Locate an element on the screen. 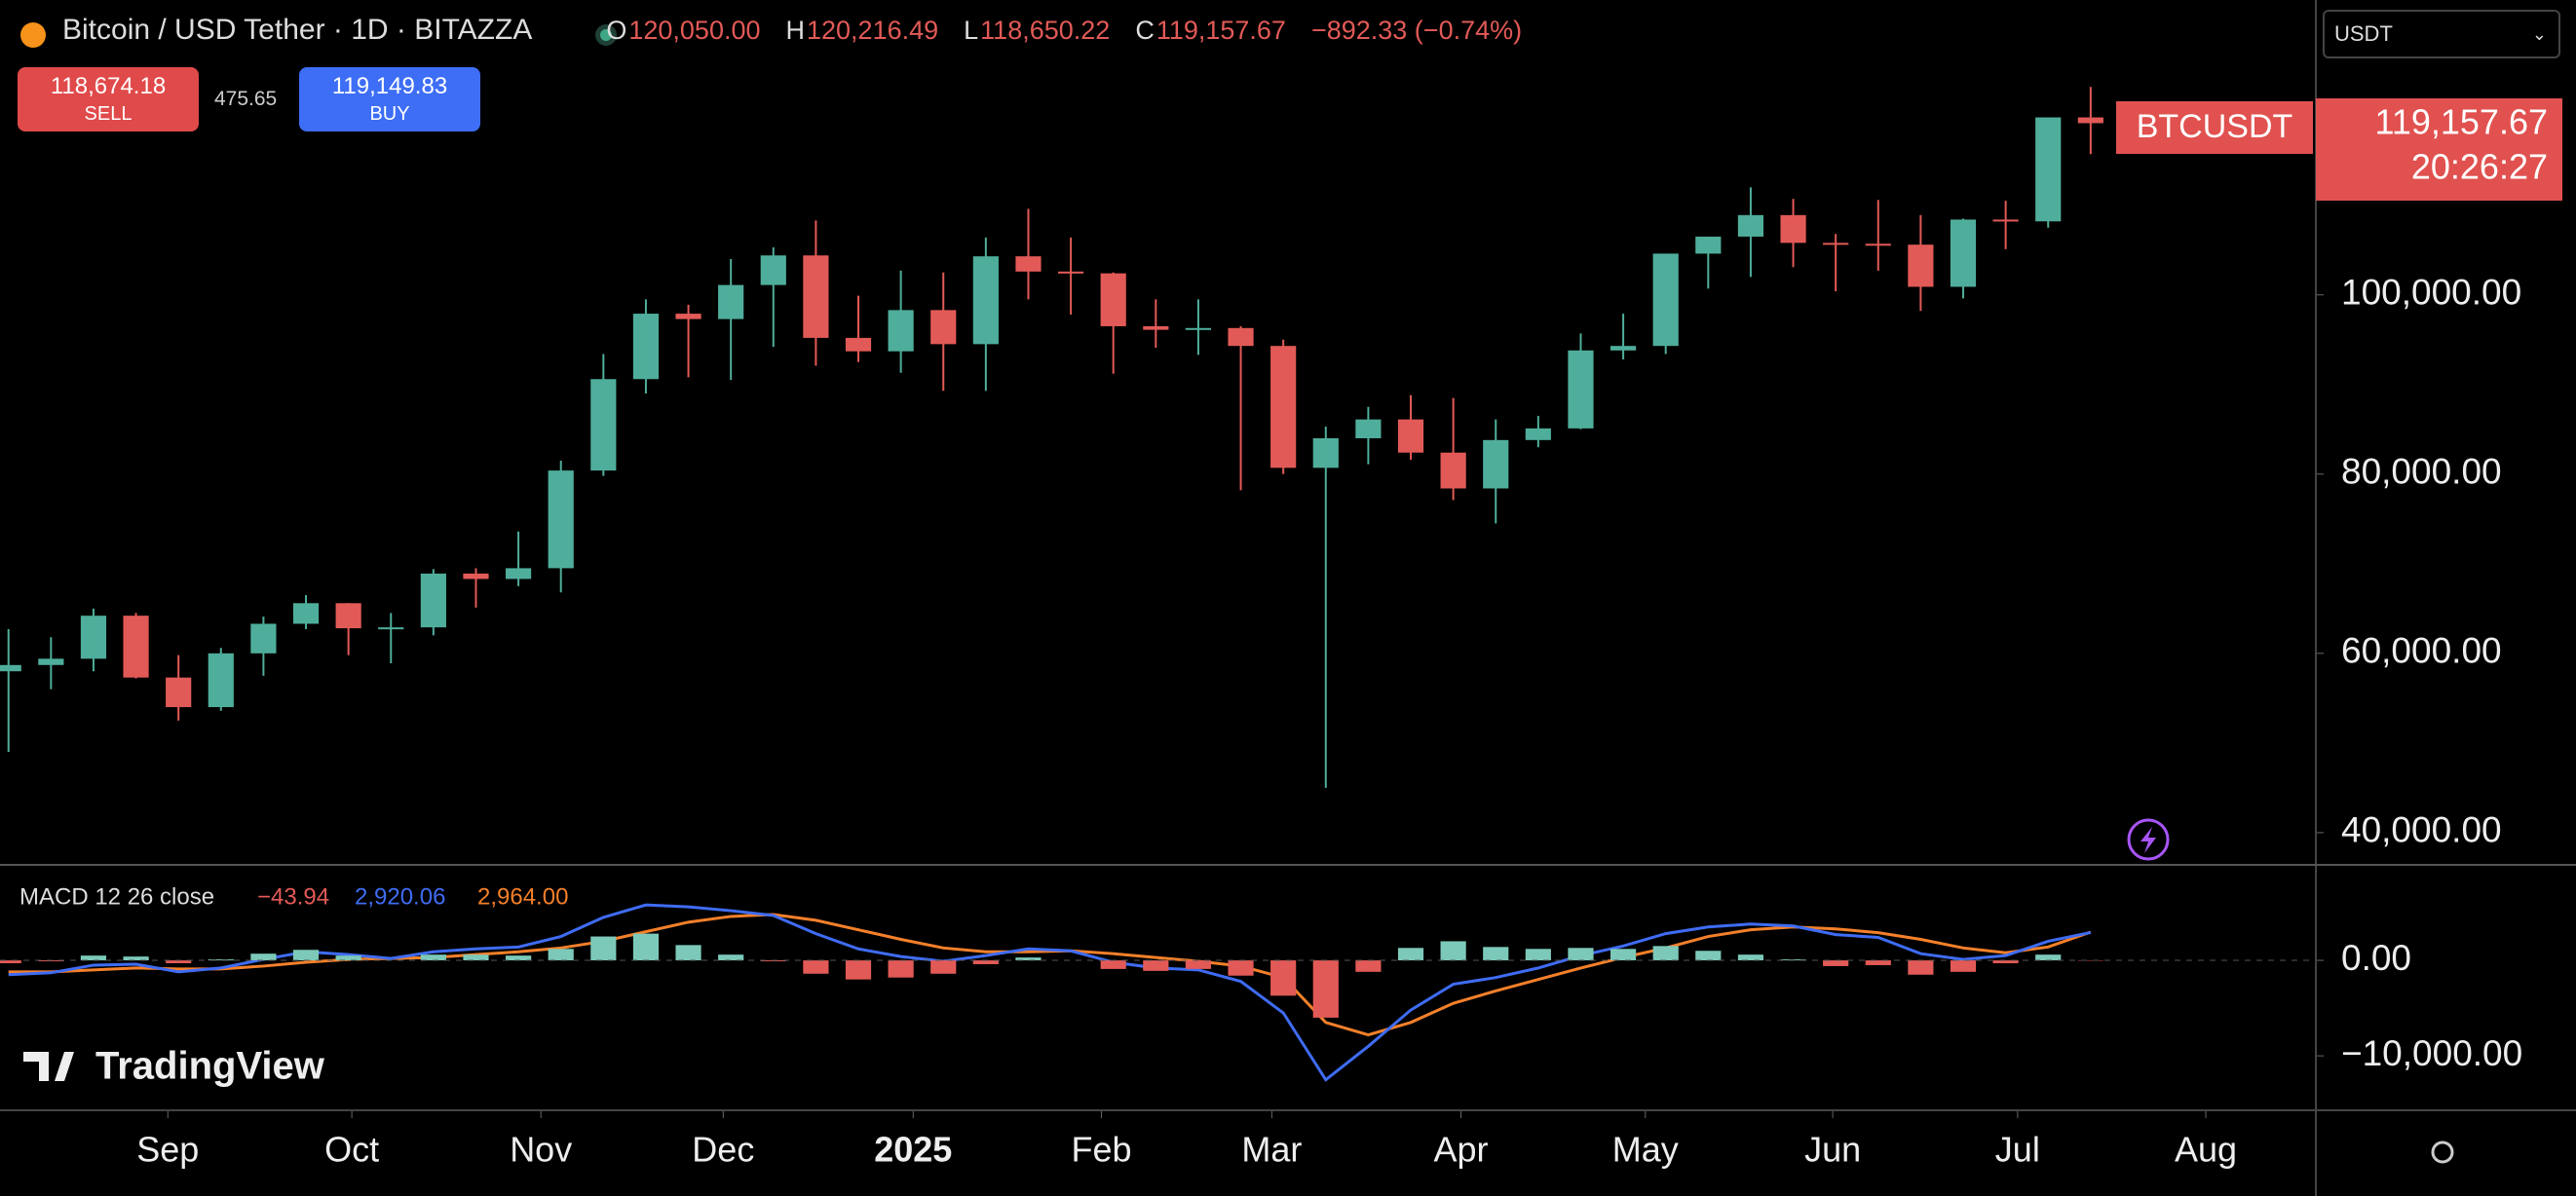 The width and height of the screenshot is (2576, 1196). buy-label: BUY is located at coordinates (389, 114).